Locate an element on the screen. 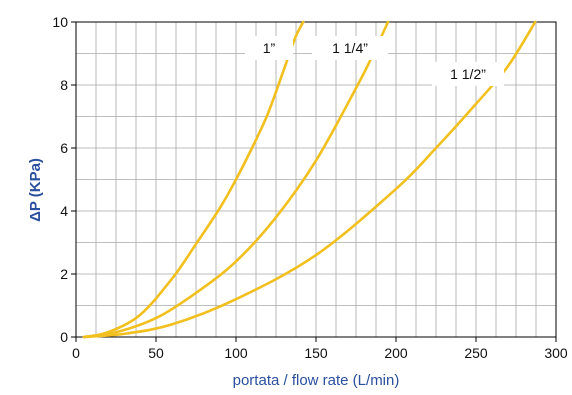 Image resolution: width=572 pixels, height=395 pixels. y-tick-label: 0 is located at coordinates (64, 337).